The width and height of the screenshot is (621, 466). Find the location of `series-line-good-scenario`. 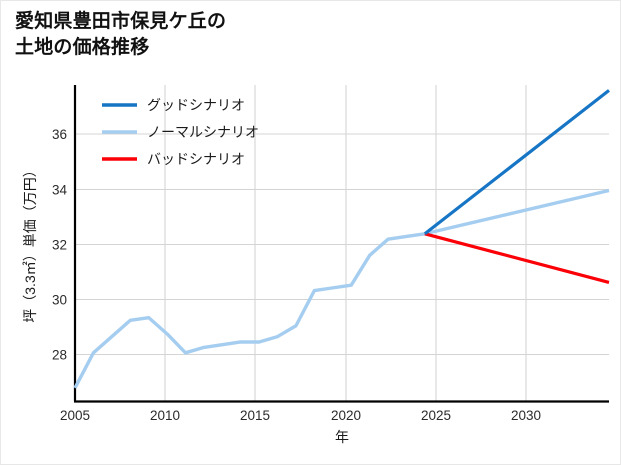

series-line-good-scenario is located at coordinates (516, 162).